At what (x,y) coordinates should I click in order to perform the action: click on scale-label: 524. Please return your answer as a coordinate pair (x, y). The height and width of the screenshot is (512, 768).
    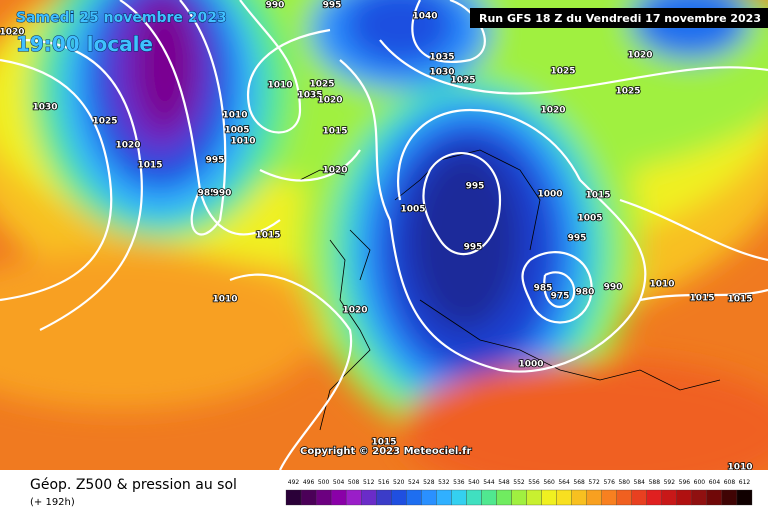
    Looking at the image, I should click on (414, 482).